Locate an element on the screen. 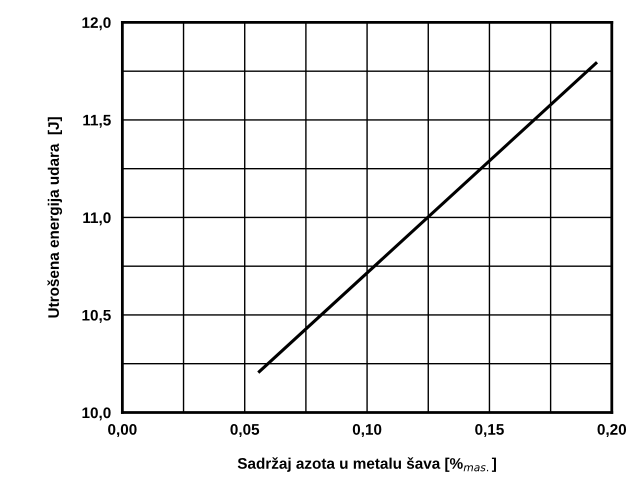 This screenshot has width=644, height=497. y-axis-title: Utrošena energija udara [J] is located at coordinates (54, 217).